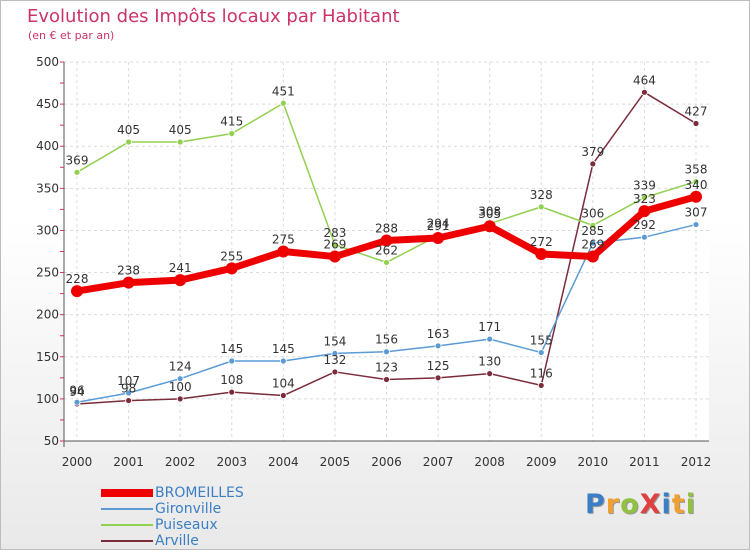 The image size is (750, 551). What do you see at coordinates (650, 504) in the screenshot?
I see `logo-letter: X` at bounding box center [650, 504].